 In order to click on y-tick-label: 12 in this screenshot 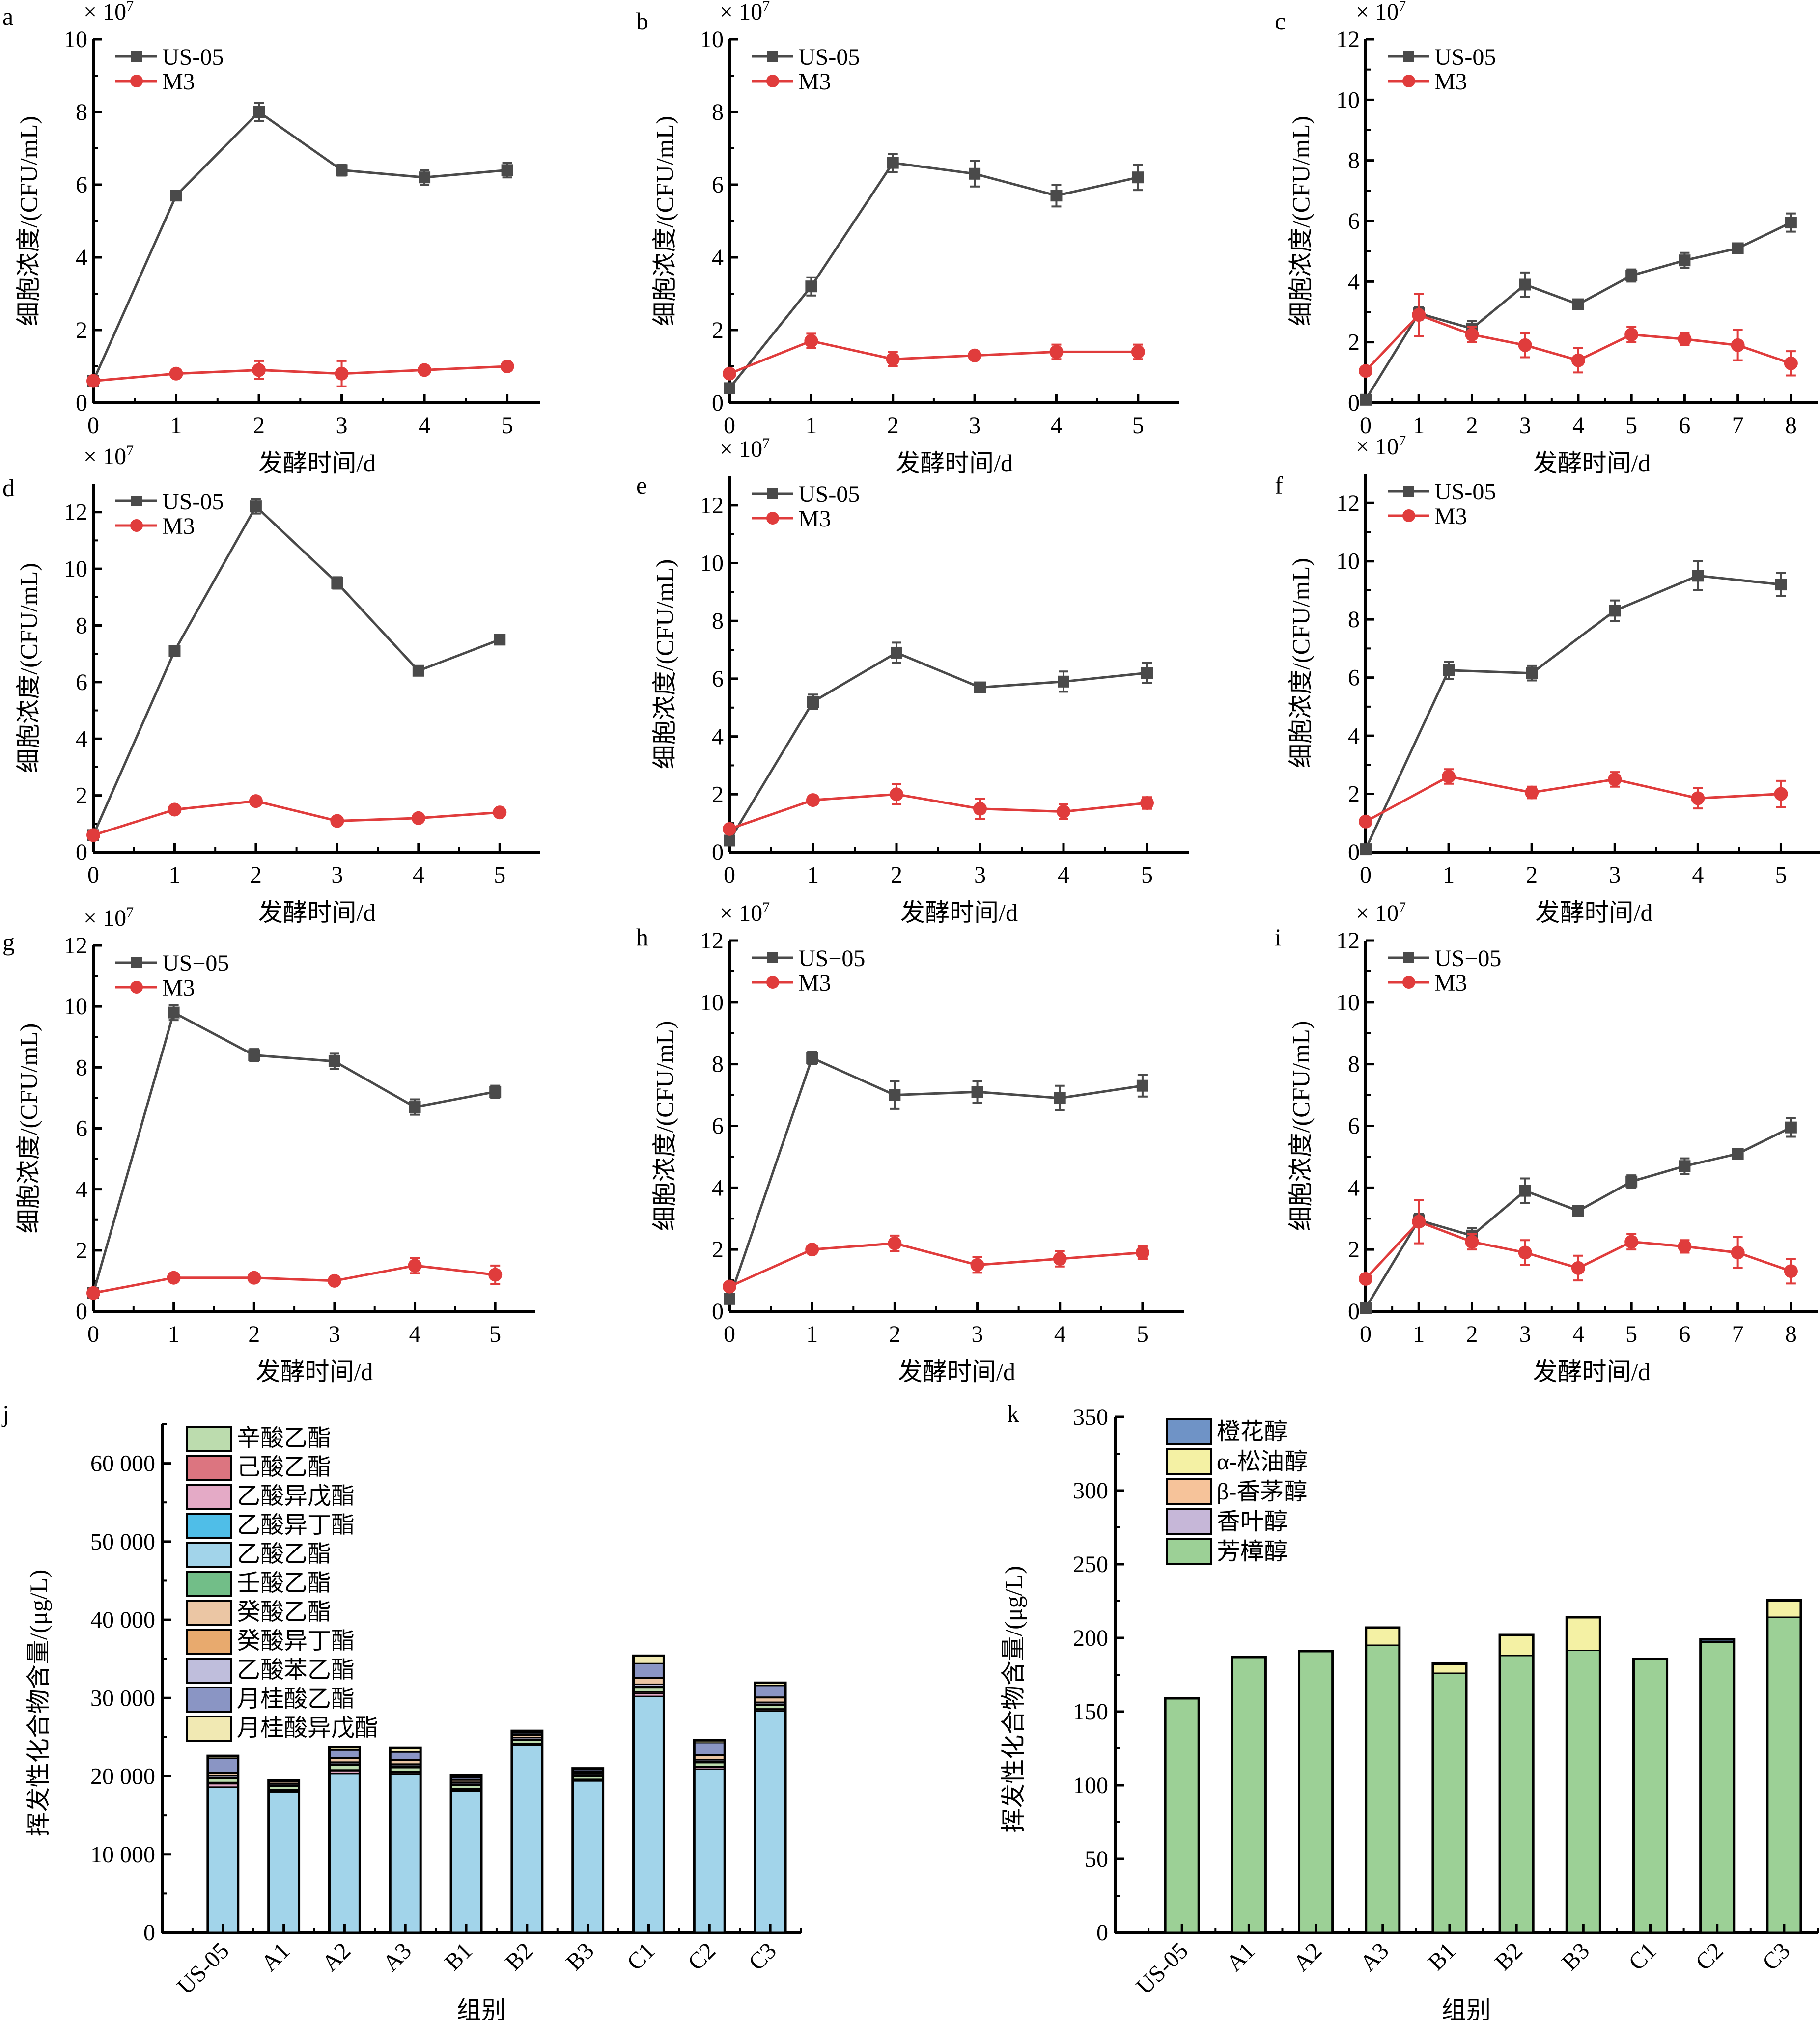, I will do `click(75, 512)`.